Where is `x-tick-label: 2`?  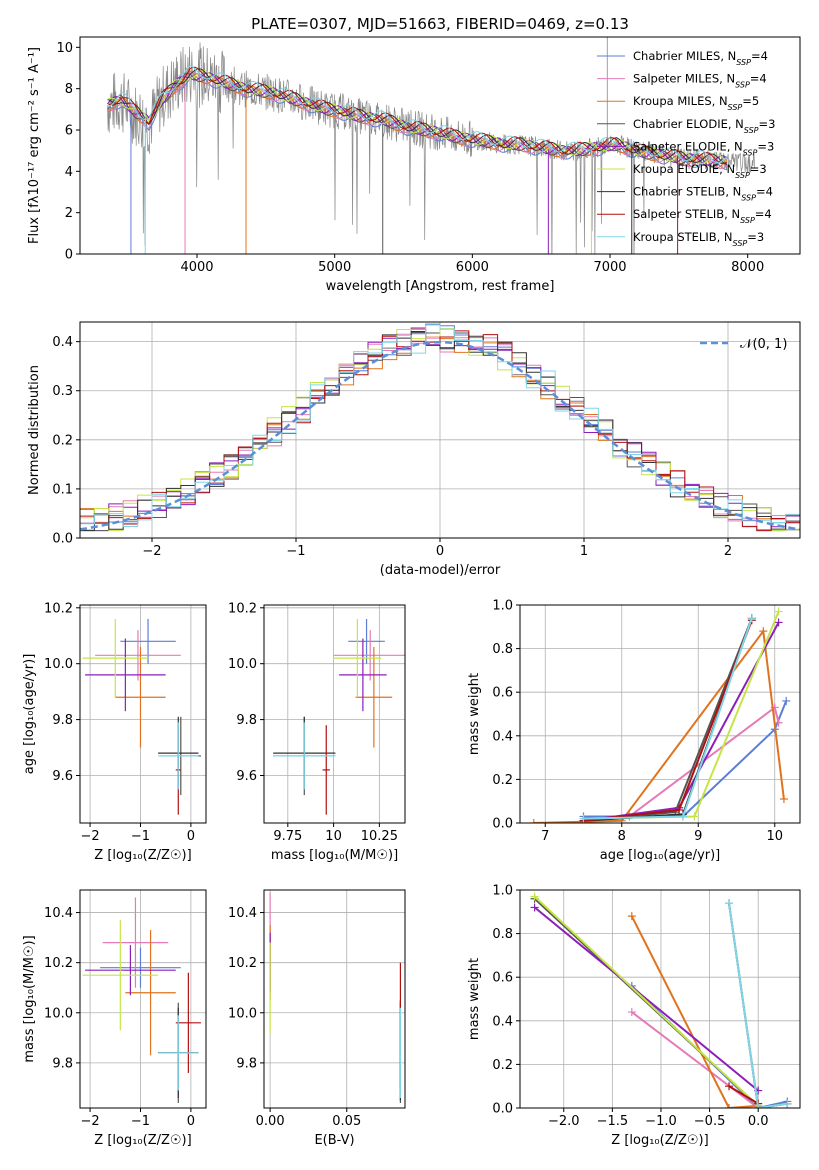 x-tick-label: 2 is located at coordinates (728, 551).